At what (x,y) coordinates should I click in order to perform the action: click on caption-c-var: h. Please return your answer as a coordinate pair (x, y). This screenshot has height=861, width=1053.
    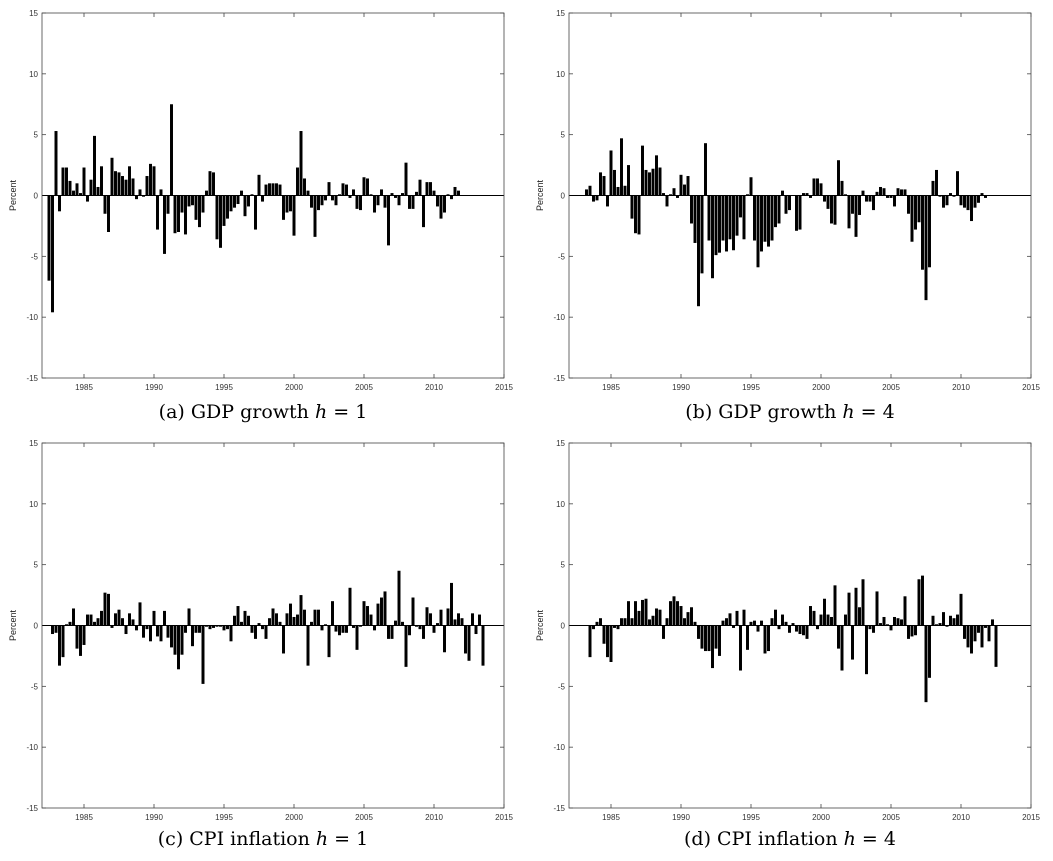
    Looking at the image, I should click on (322, 839).